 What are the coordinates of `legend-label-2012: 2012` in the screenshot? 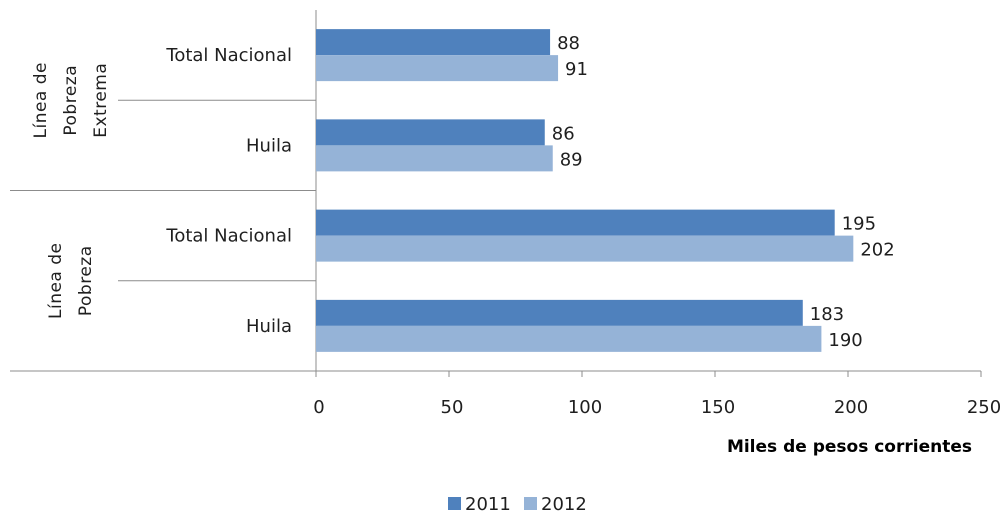 It's located at (564, 504).